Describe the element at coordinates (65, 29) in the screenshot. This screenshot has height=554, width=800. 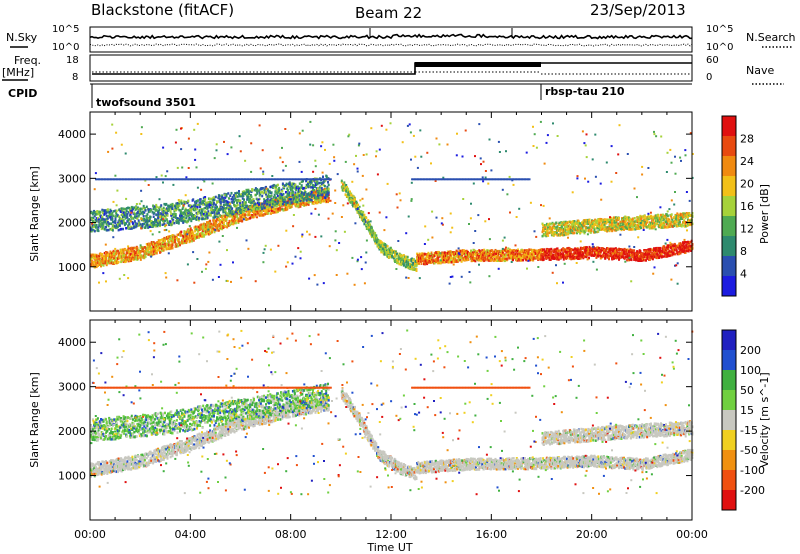
I see `noise-left-hi: 10^5` at that location.